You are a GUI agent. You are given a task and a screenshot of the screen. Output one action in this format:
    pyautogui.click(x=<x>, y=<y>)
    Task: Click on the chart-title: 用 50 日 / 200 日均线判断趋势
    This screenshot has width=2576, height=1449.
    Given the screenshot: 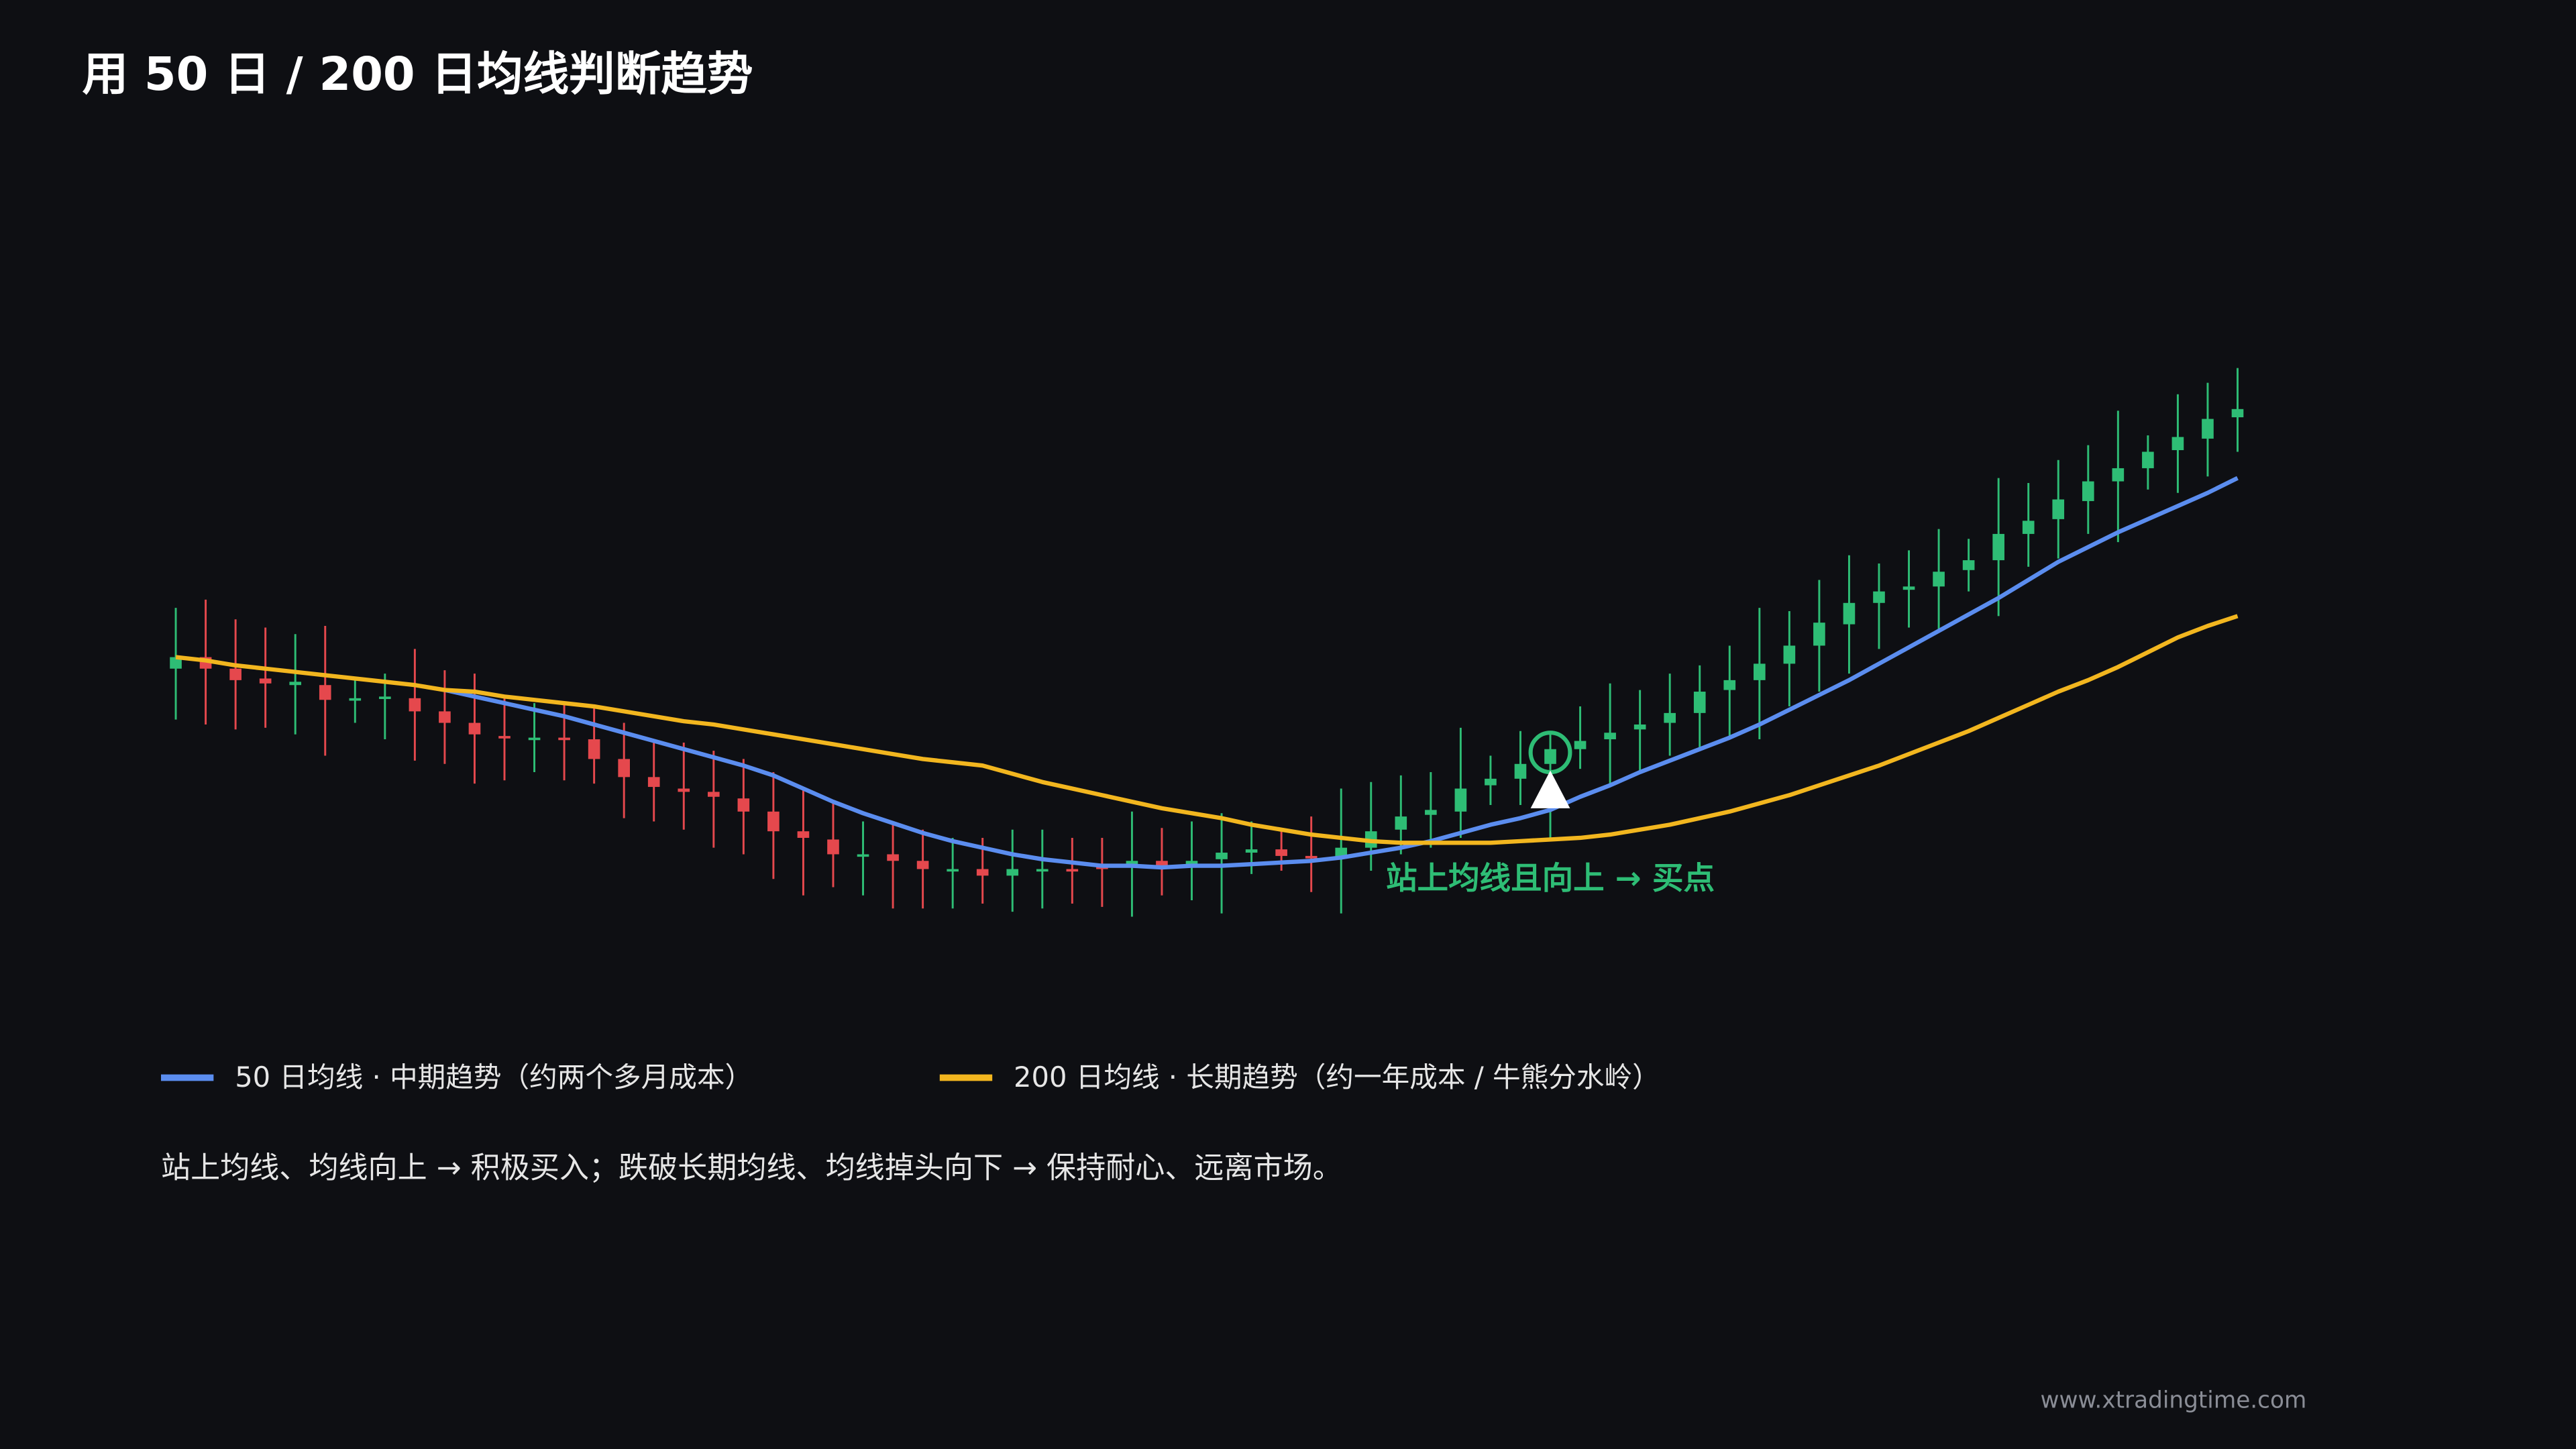 What is the action you would take?
    pyautogui.click(x=417, y=74)
    